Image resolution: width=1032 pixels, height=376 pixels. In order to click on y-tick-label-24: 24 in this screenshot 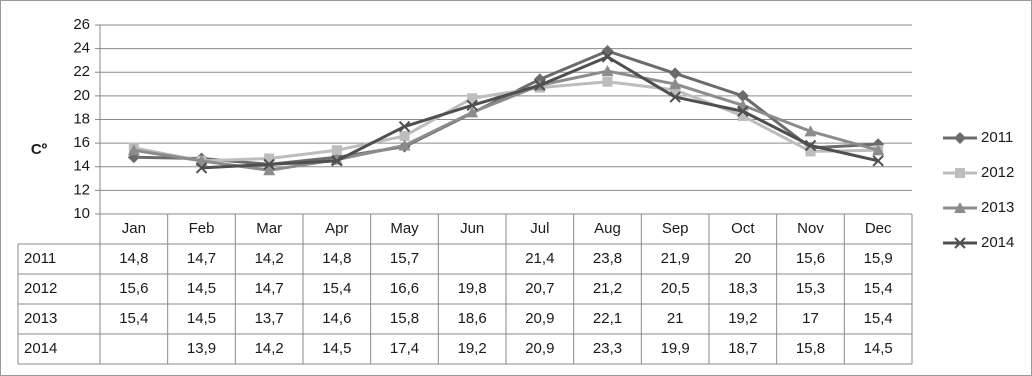, I will do `click(81, 48)`.